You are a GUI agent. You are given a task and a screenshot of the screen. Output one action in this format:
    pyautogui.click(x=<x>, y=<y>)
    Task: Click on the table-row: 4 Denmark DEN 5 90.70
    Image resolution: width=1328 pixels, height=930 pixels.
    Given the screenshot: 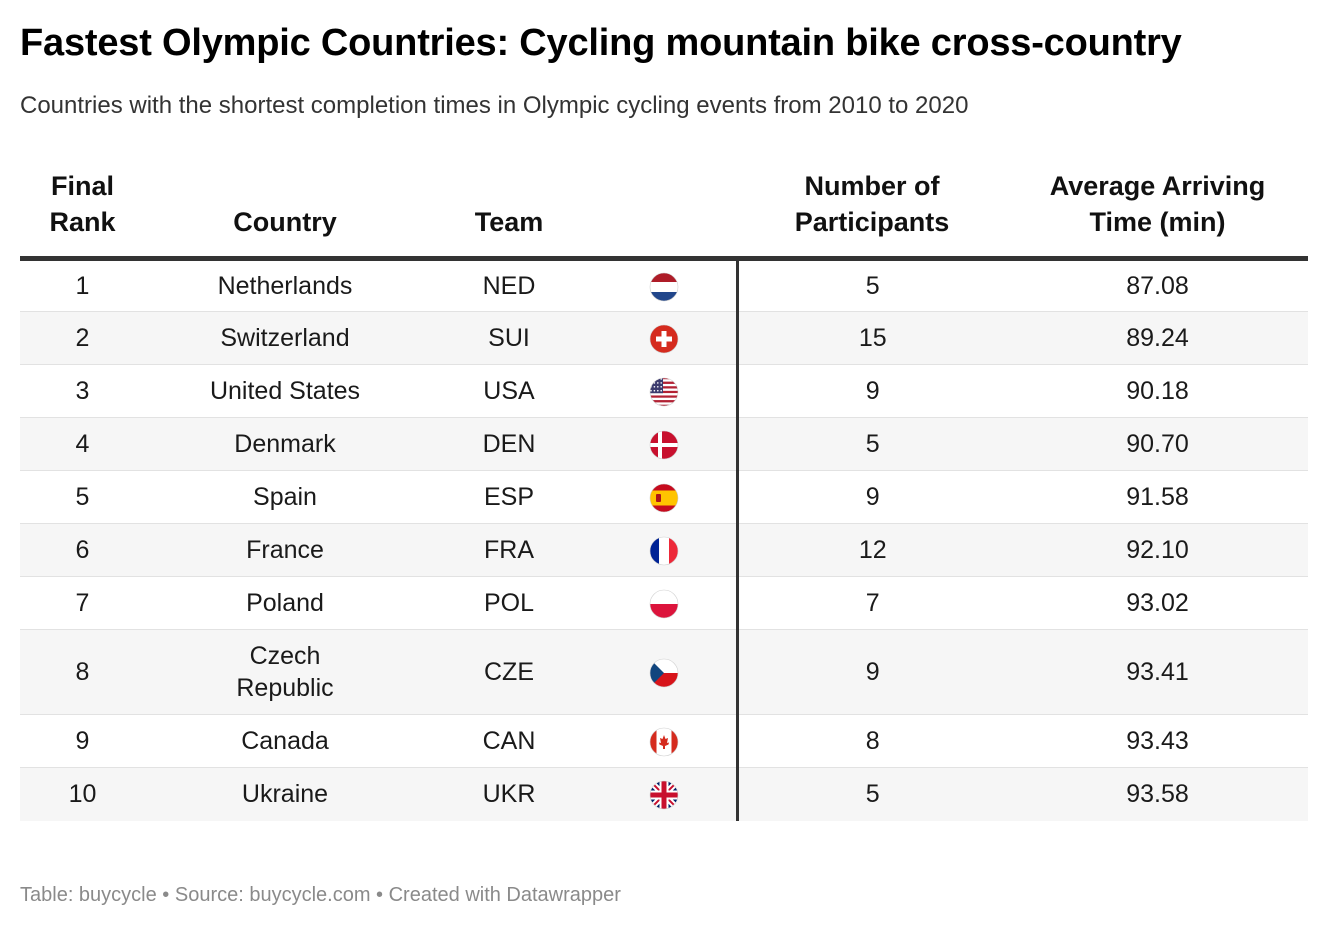 What is the action you would take?
    pyautogui.click(x=664, y=444)
    